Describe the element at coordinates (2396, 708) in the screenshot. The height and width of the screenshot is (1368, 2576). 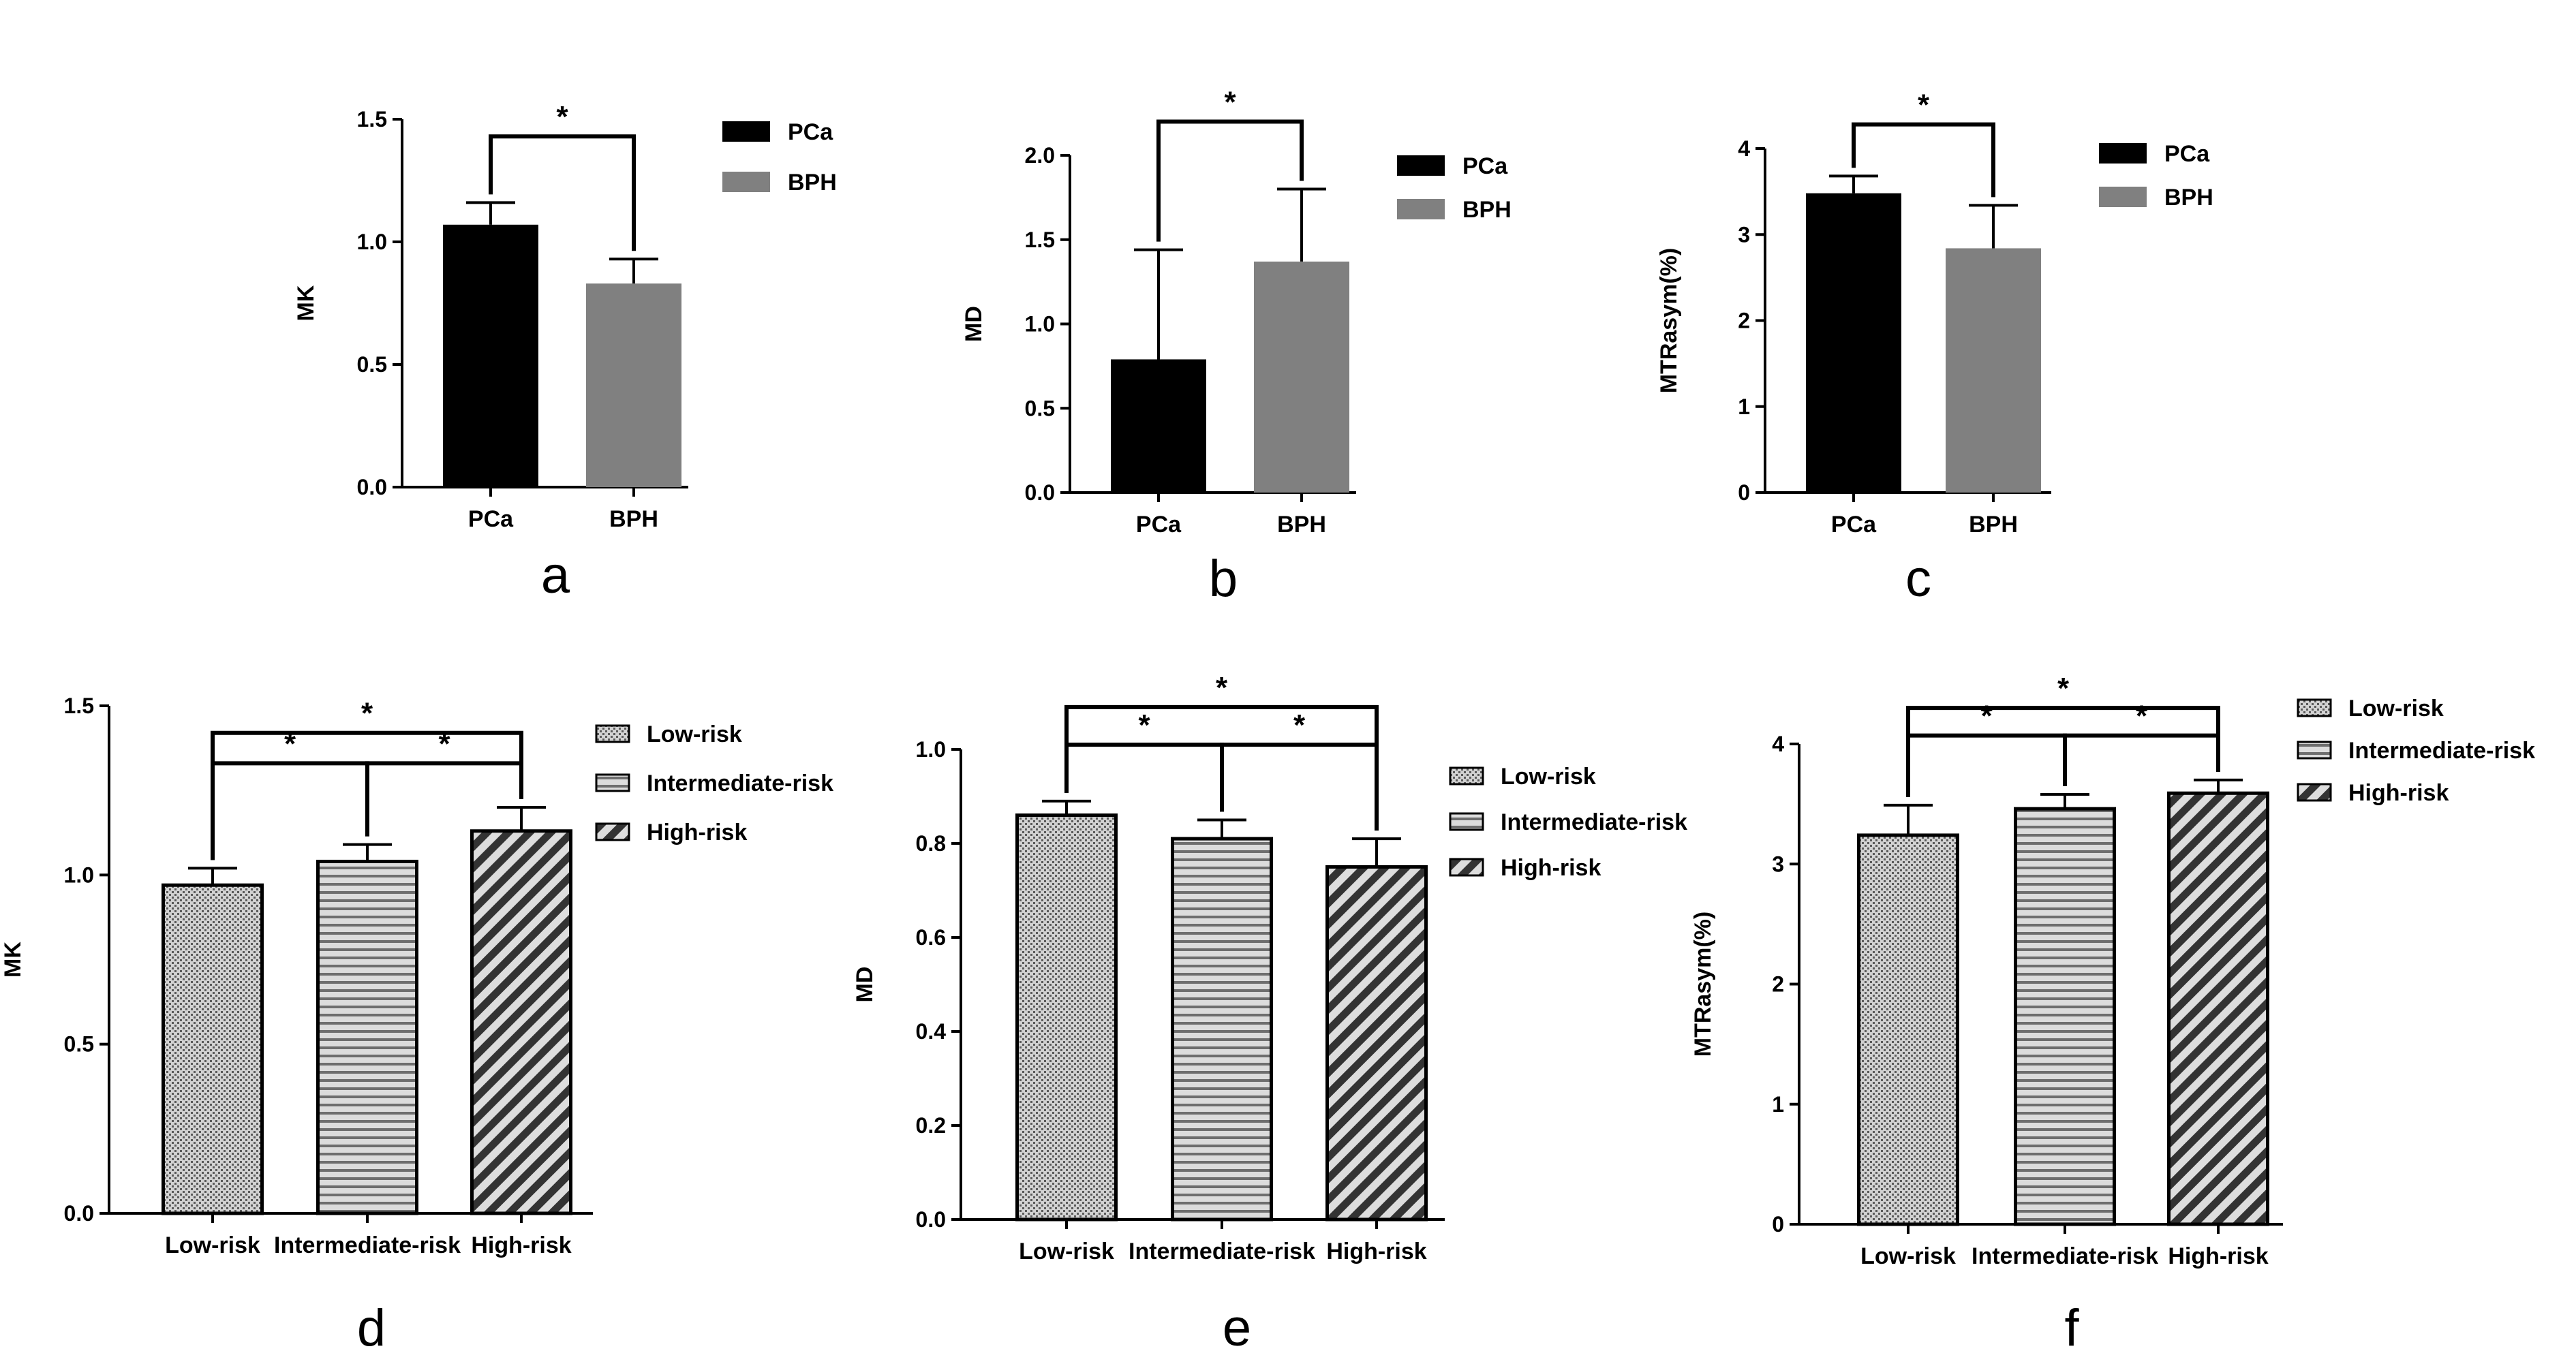
I see `legend-label: Low-risk` at that location.